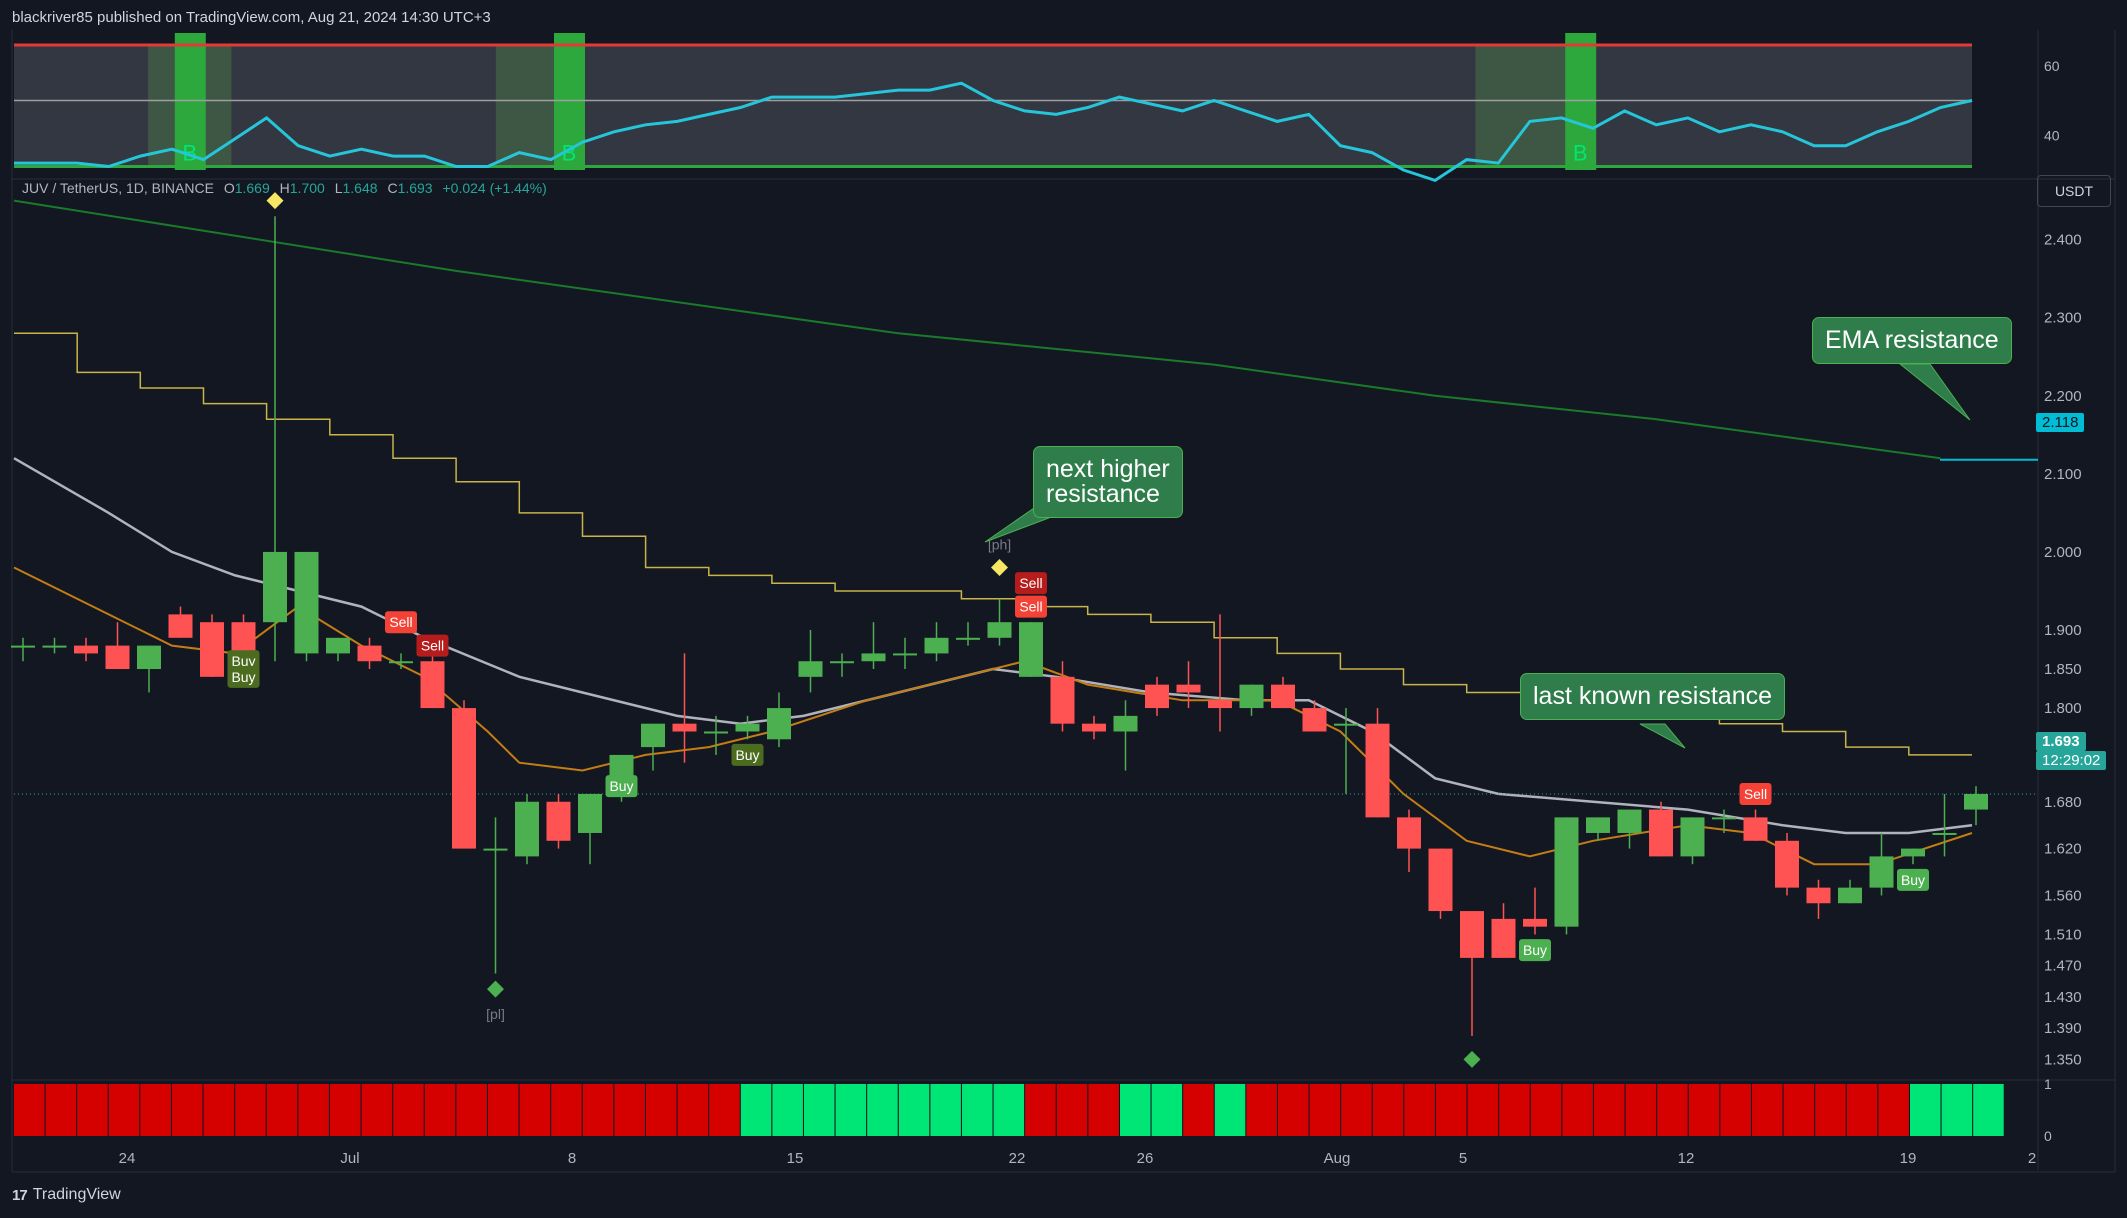 Image resolution: width=2127 pixels, height=1218 pixels. Describe the element at coordinates (2074, 191) in the screenshot. I see `currency-button: USDT` at that location.